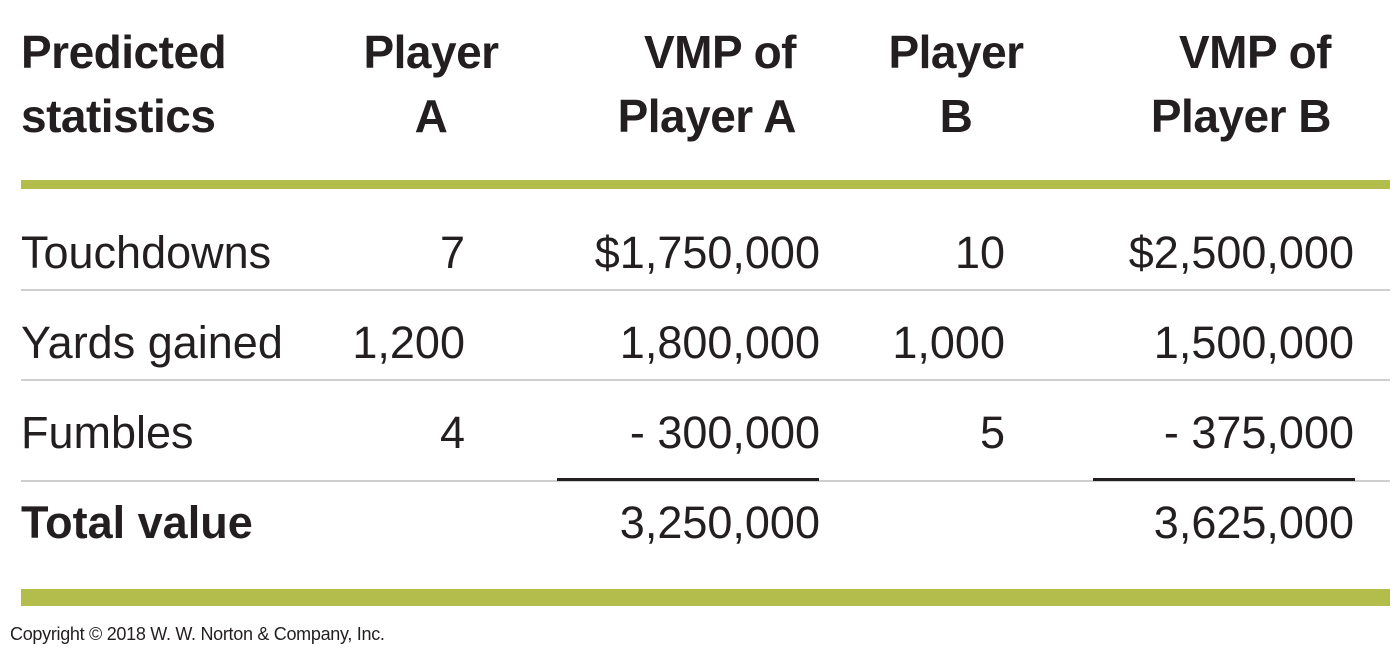 The width and height of the screenshot is (1400, 653). I want to click on table-row-fumbles: Fumbles 4 - 300,000 5 - 375,000, so click(705, 433).